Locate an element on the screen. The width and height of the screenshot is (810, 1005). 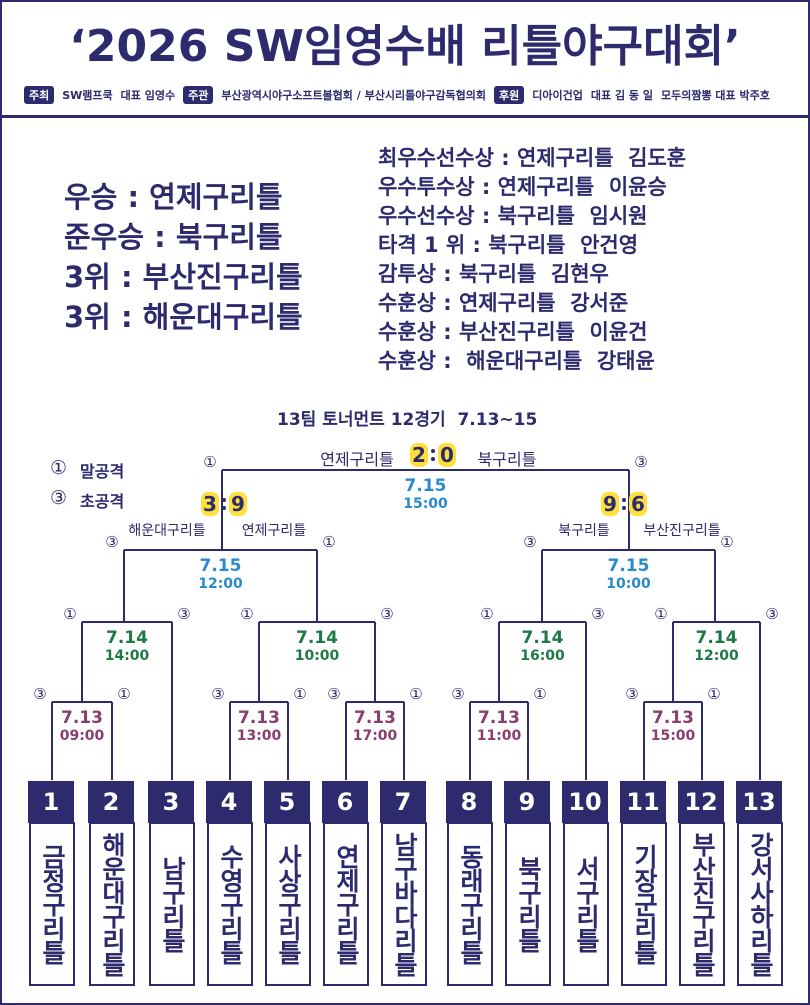
role-tag: 후원 is located at coordinates (509, 95).